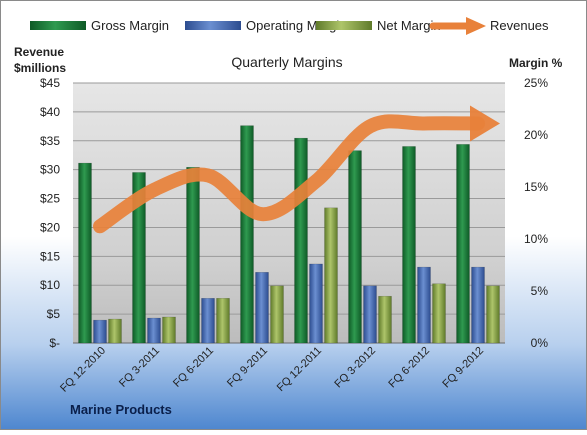 This screenshot has width=587, height=435. Describe the element at coordinates (540, 291) in the screenshot. I see `right-tick-label: 5%` at that location.